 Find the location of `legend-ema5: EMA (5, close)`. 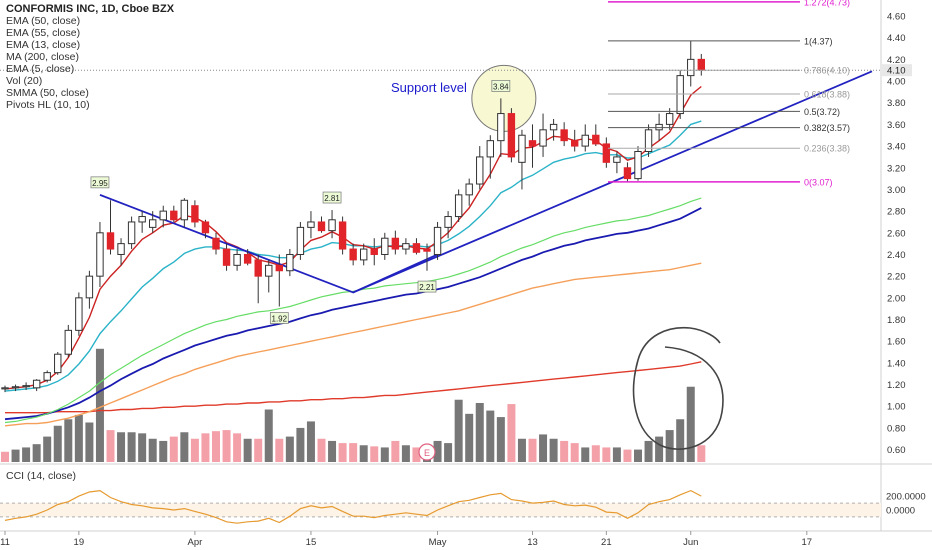

legend-ema5: EMA (5, close) is located at coordinates (40, 69).